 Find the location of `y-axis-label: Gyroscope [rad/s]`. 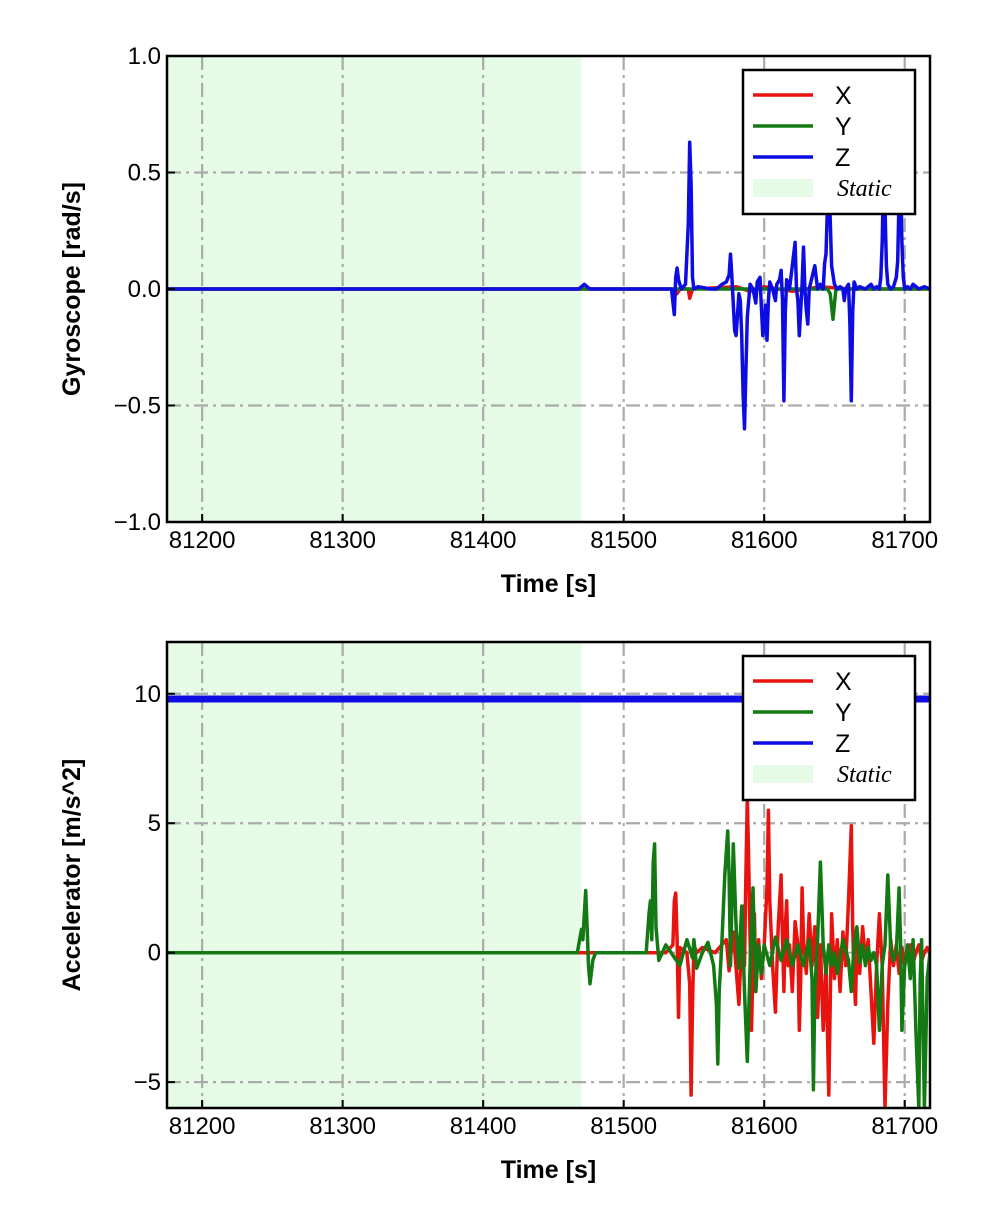

y-axis-label: Gyroscope [rad/s] is located at coordinates (72, 289).